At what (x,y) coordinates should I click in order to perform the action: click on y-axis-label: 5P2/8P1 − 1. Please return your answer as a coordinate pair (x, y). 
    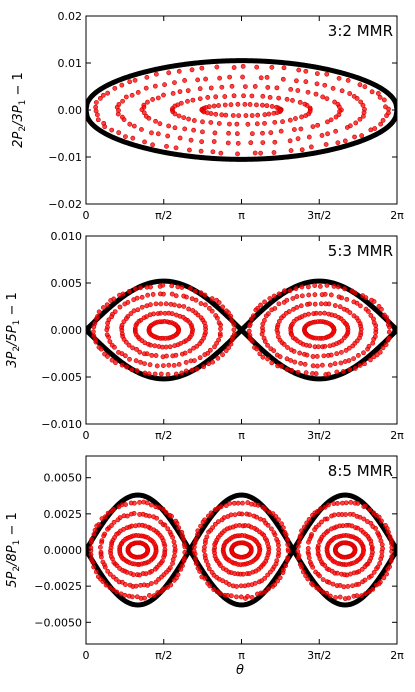
    Looking at the image, I should click on (13, 550).